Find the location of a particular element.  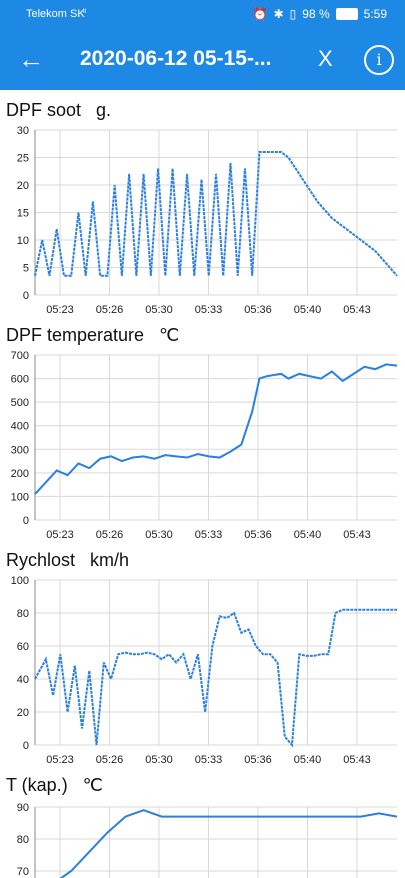

clock-time: 5:59 is located at coordinates (375, 14).